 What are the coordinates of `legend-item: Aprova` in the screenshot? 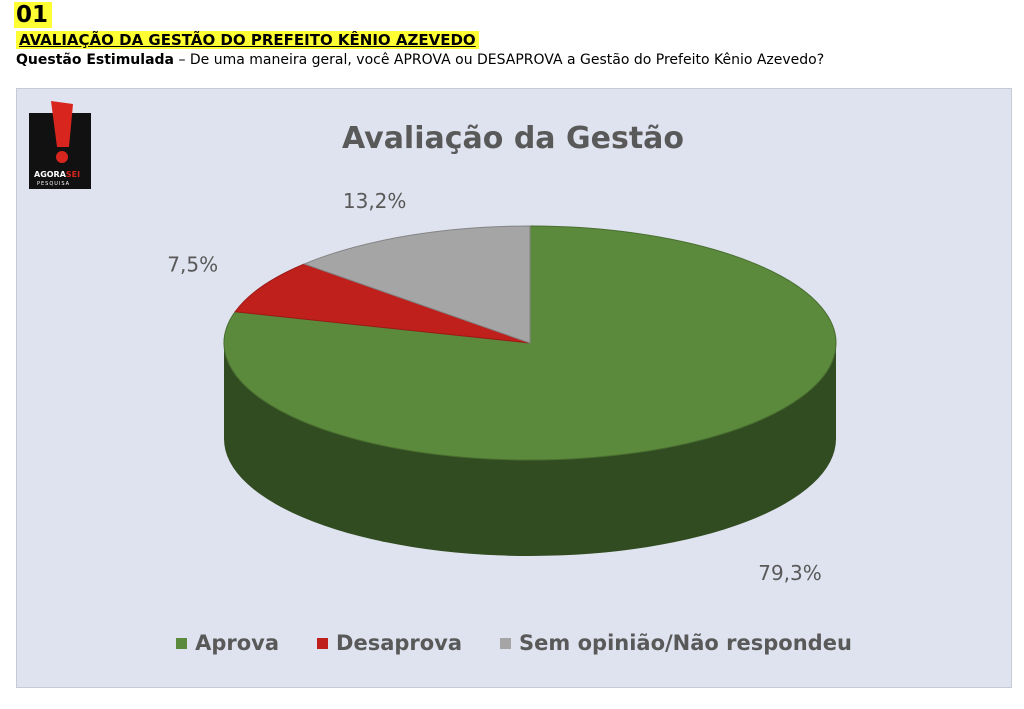 It's located at (227, 643).